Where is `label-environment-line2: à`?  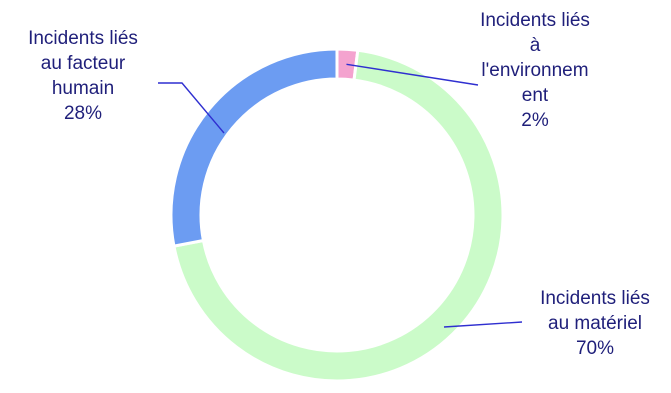
label-environment-line2: à is located at coordinates (535, 45).